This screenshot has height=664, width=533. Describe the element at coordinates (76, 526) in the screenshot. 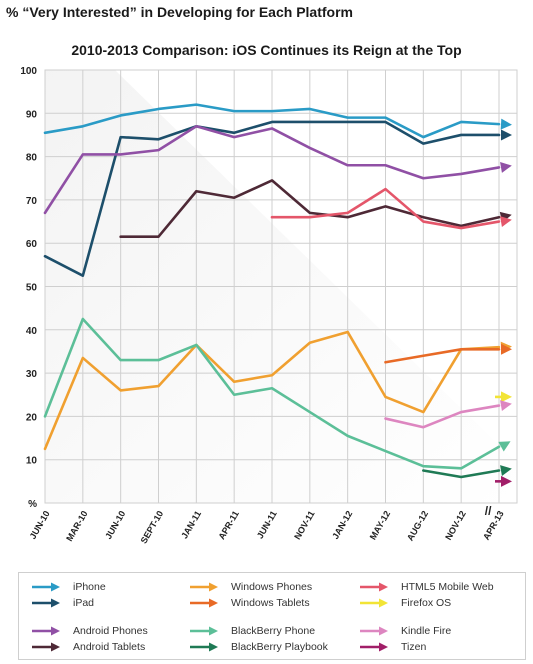

I see `x-tick-label: MAR-10` at that location.